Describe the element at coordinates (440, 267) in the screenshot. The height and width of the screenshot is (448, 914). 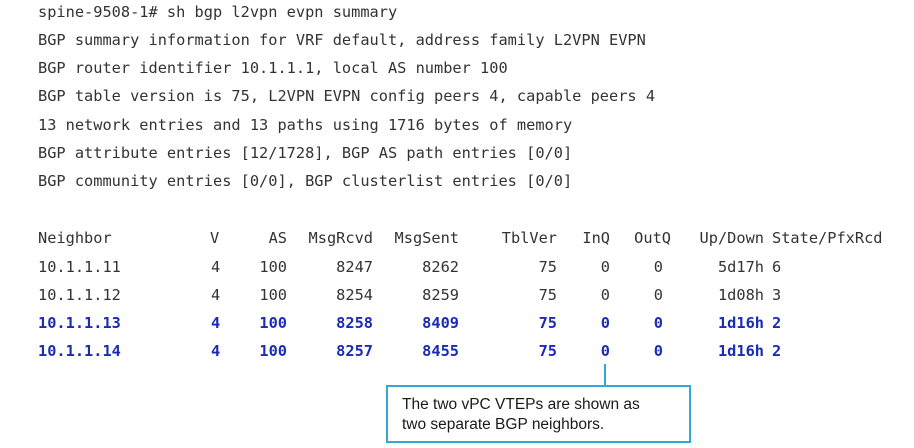
I see `cell-msgsent: 8262` at that location.